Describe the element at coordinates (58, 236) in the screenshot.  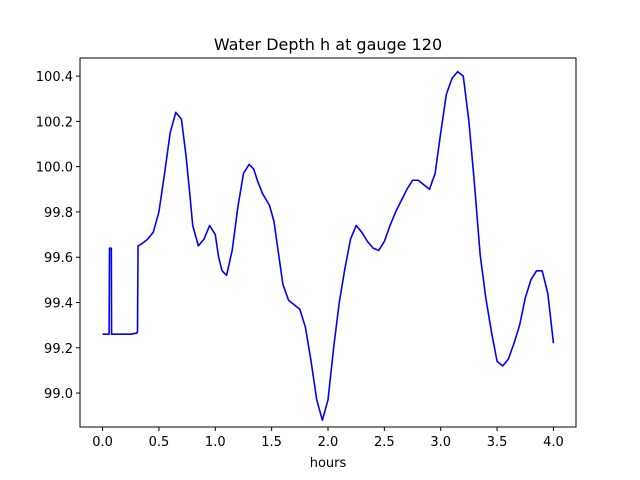
I see `y-axis: 99.0 99.2 99.4 99.6 99.8 100.0 100.2 100.4` at that location.